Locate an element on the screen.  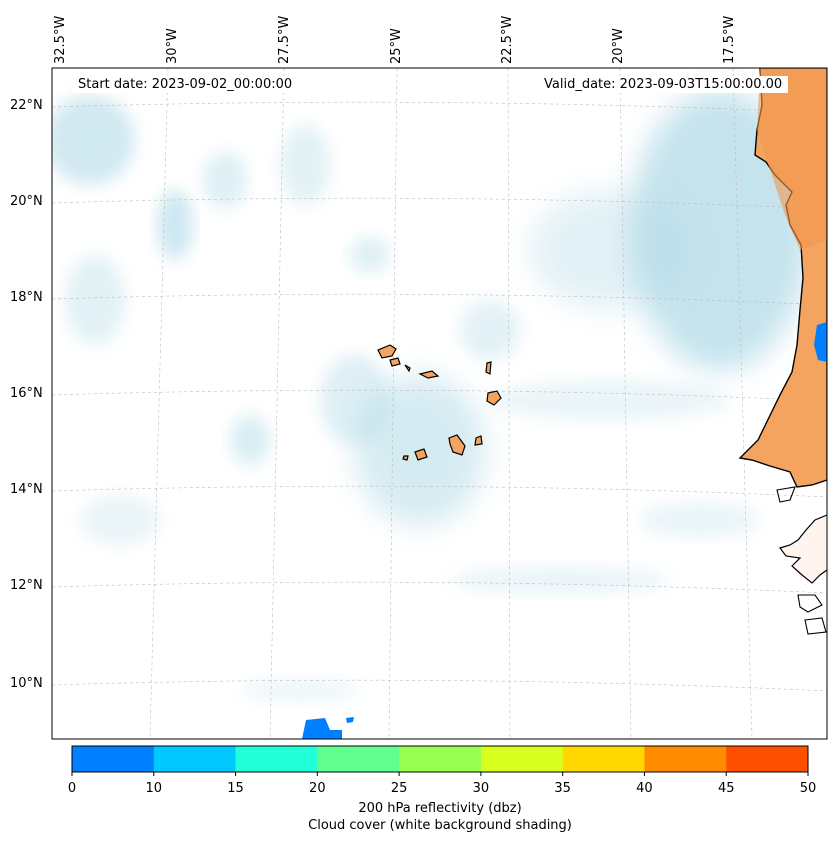
colorbar-tick-label: 35 is located at coordinates (562, 788).